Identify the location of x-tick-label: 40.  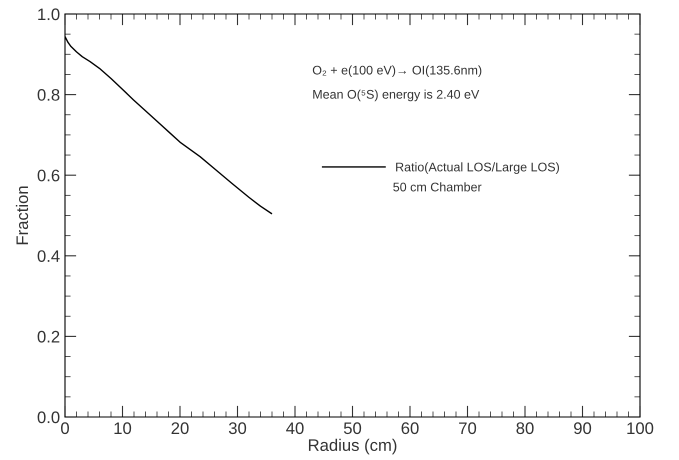
(295, 428).